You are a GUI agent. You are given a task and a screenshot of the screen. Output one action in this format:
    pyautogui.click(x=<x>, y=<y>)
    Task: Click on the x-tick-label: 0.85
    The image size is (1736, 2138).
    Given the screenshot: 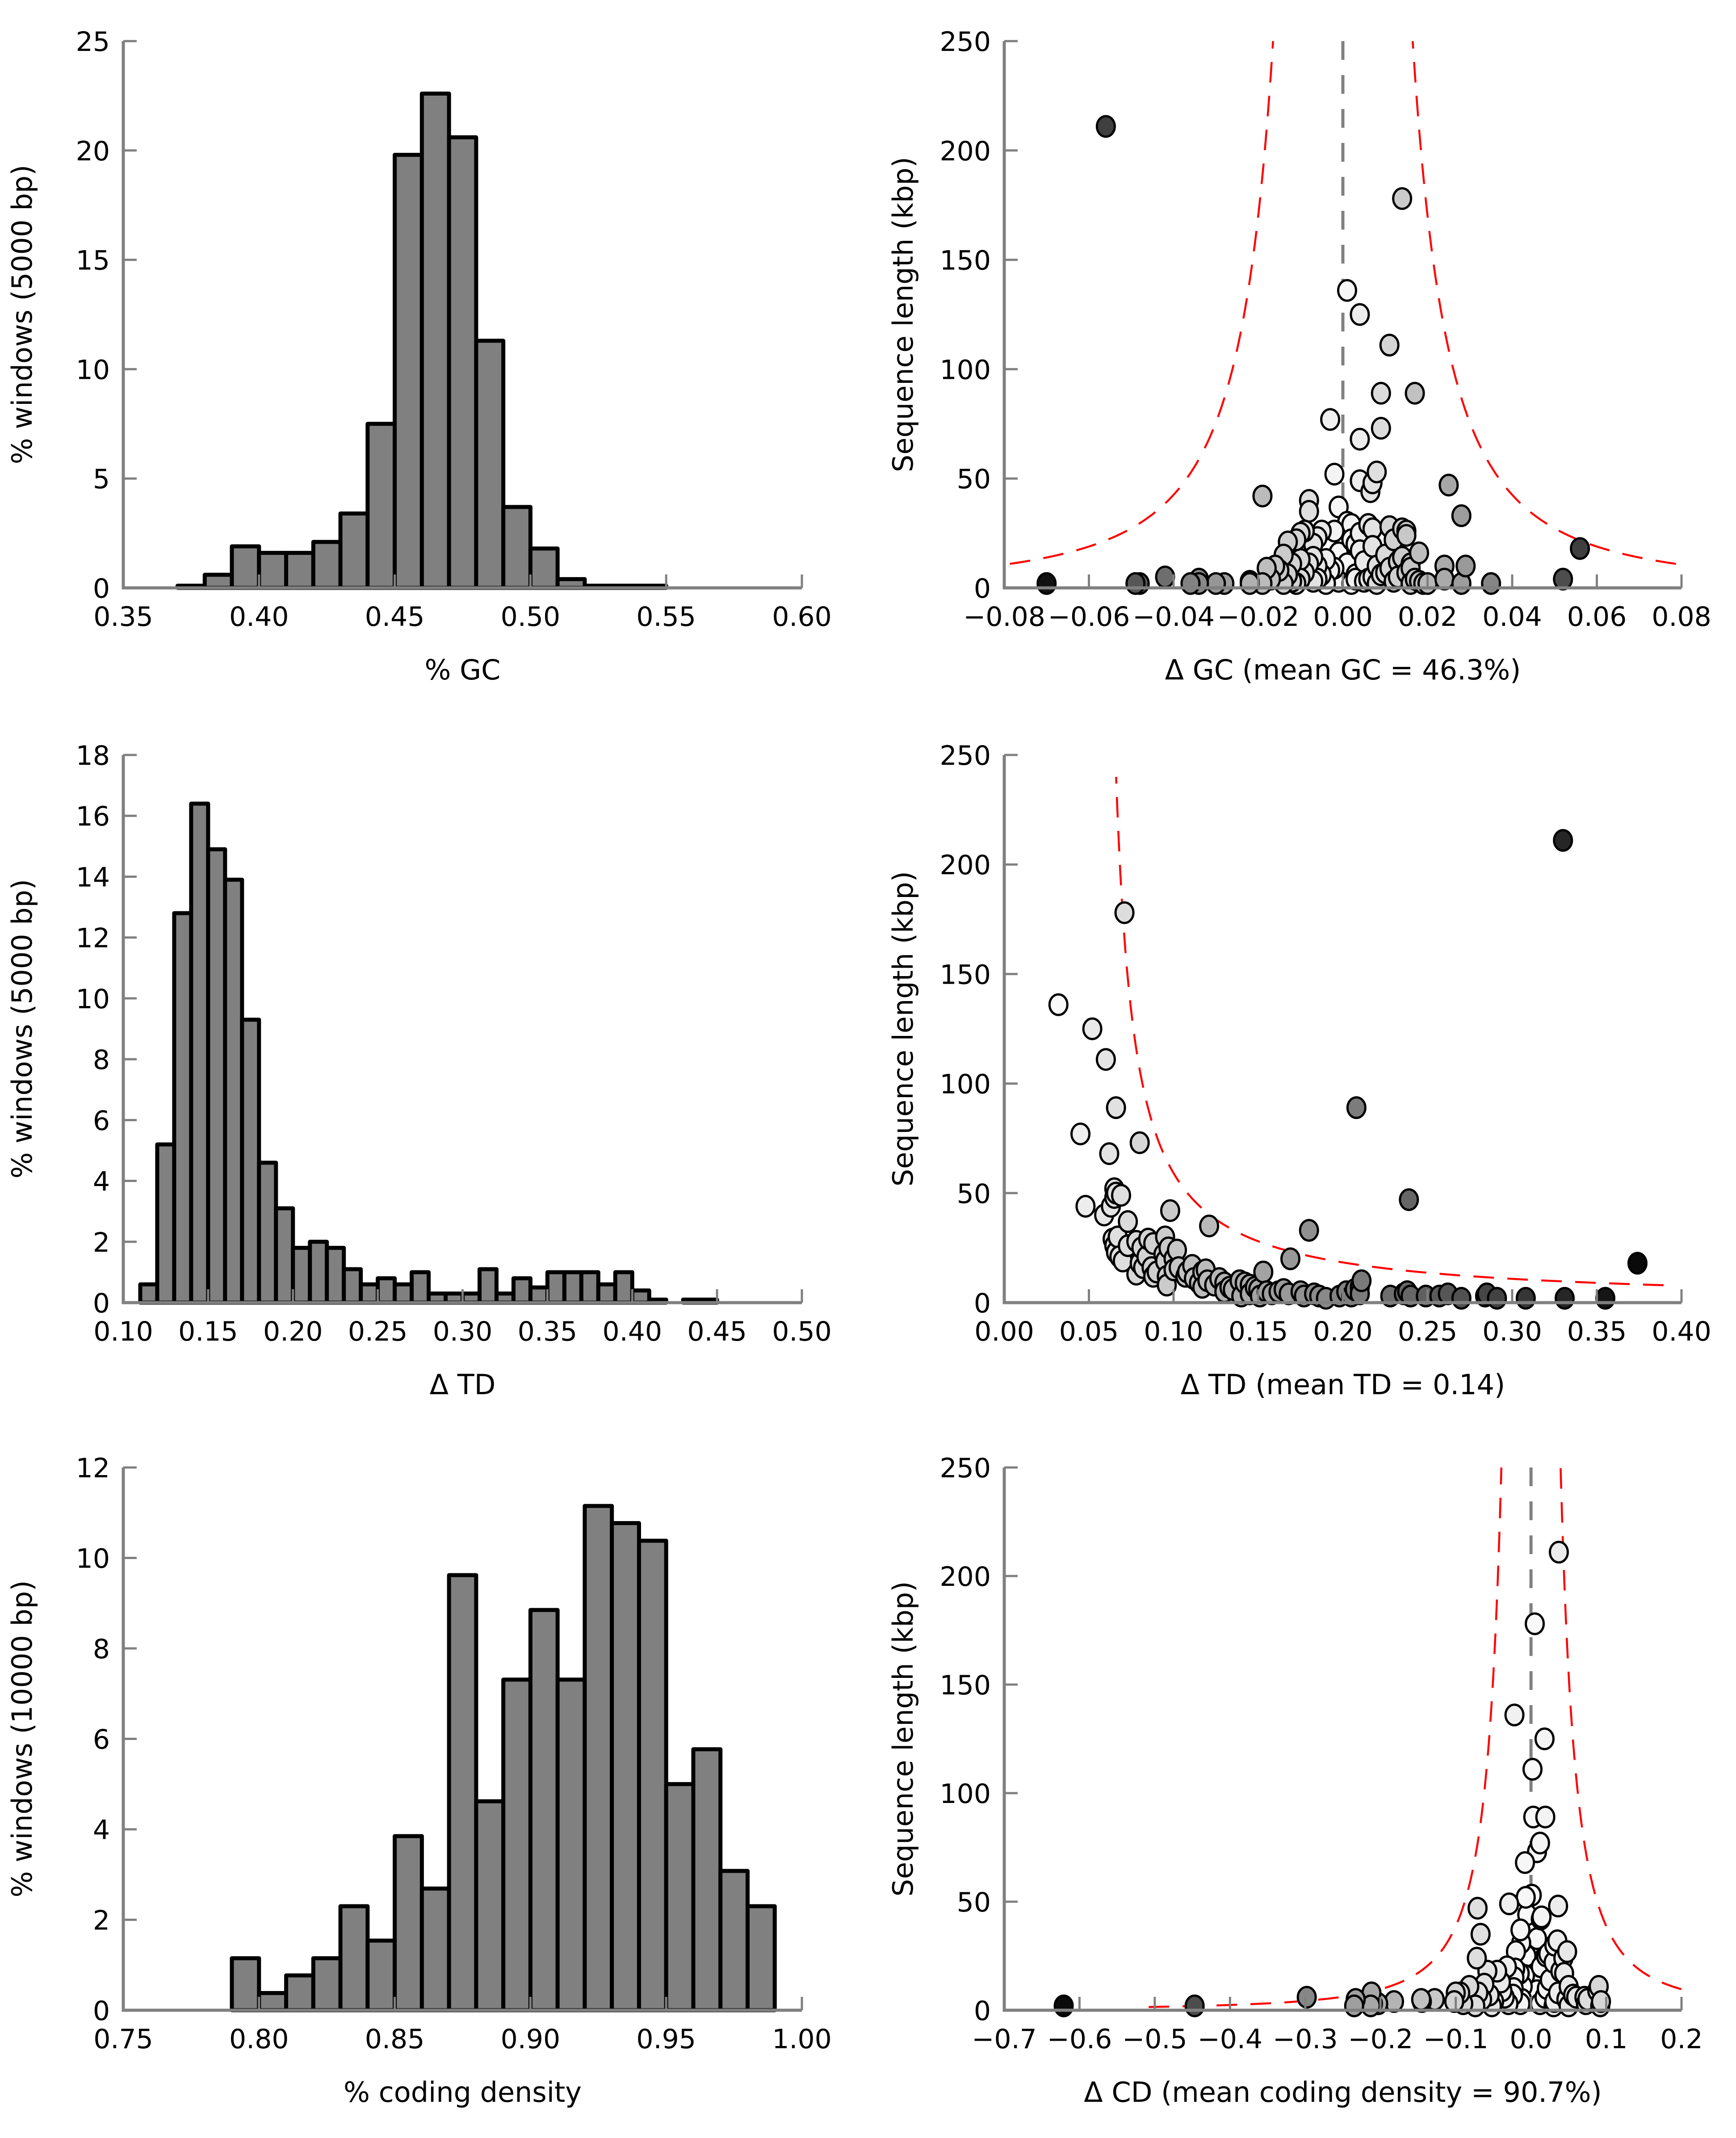 What is the action you would take?
    pyautogui.click(x=395, y=2040)
    